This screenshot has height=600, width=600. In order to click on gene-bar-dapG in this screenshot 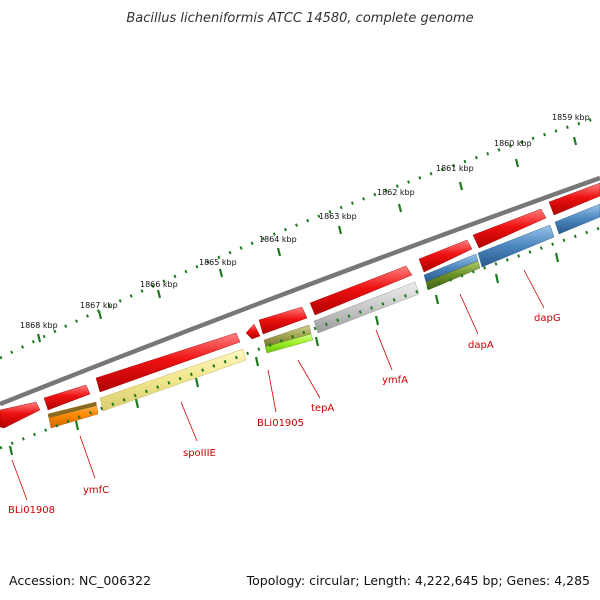, I will do `click(516, 246)`.